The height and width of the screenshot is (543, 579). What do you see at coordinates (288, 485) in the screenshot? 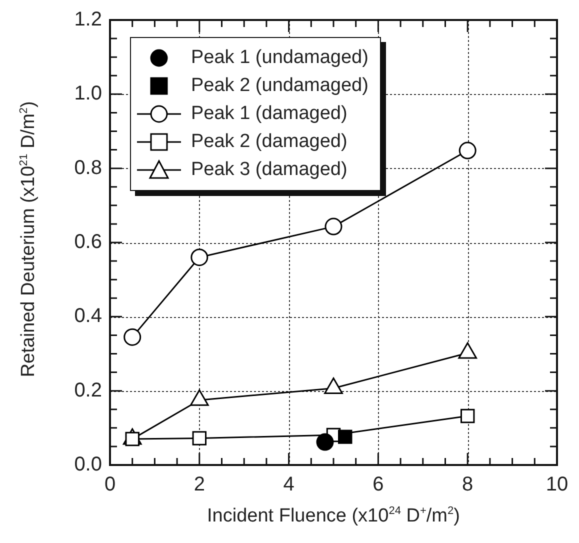
I see `x-tick-label: 4` at bounding box center [288, 485].